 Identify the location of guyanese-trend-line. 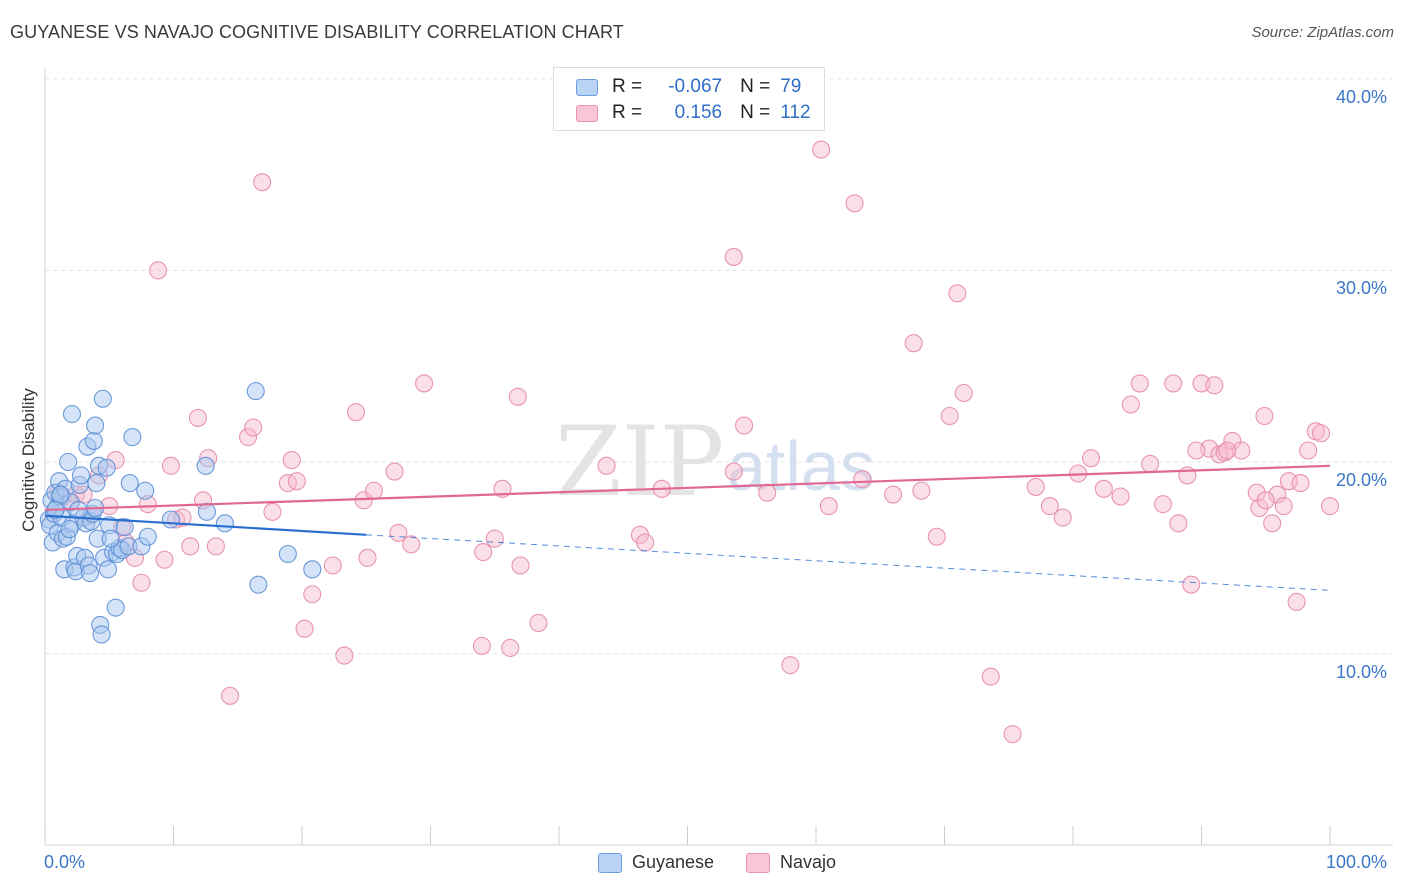
(205, 525).